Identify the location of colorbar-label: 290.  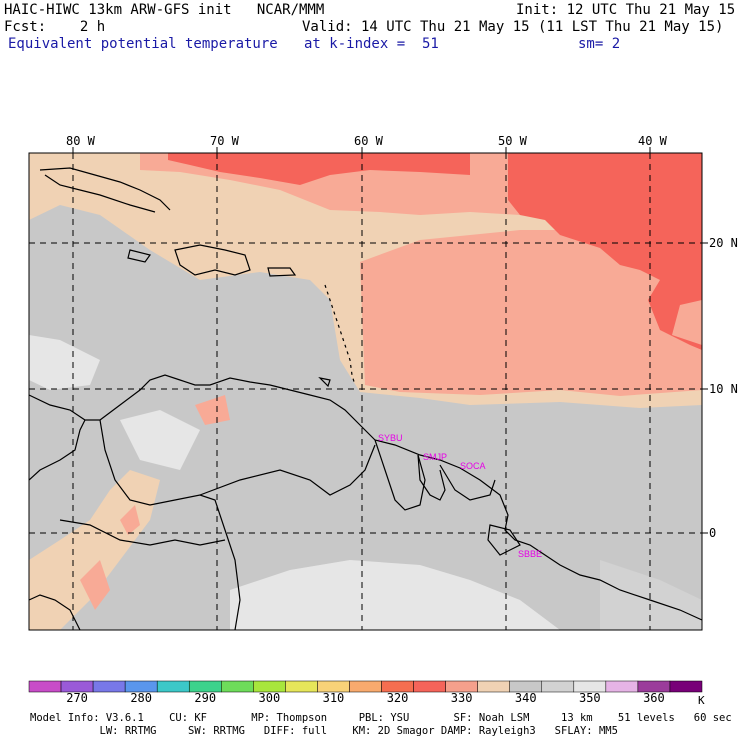
(205, 698).